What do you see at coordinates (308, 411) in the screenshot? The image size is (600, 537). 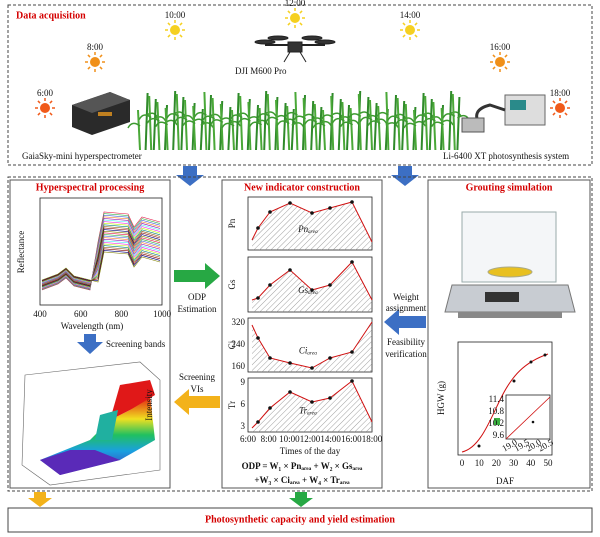 I see `area-label: Trₐᵣₑₐ` at bounding box center [308, 411].